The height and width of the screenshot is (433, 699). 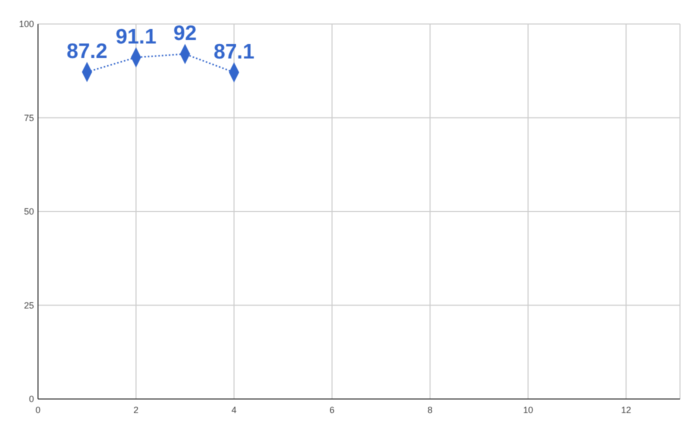 I want to click on data-label: 92, so click(x=185, y=33).